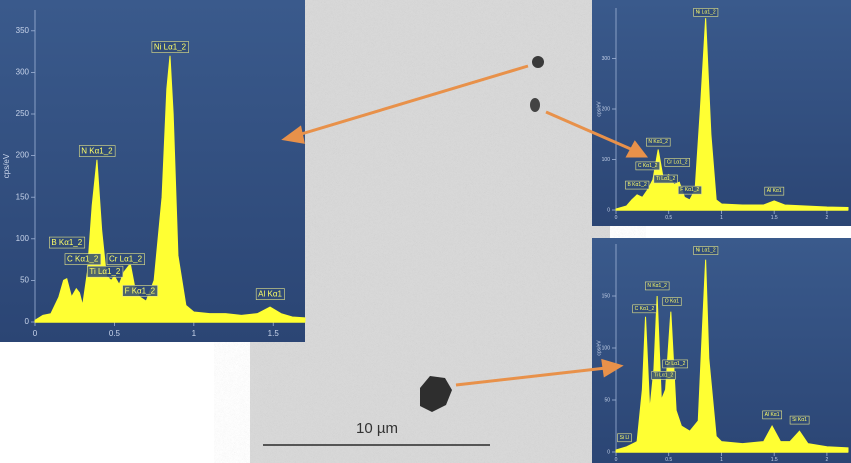  I want to click on peak-label: O Kα1, so click(672, 302).